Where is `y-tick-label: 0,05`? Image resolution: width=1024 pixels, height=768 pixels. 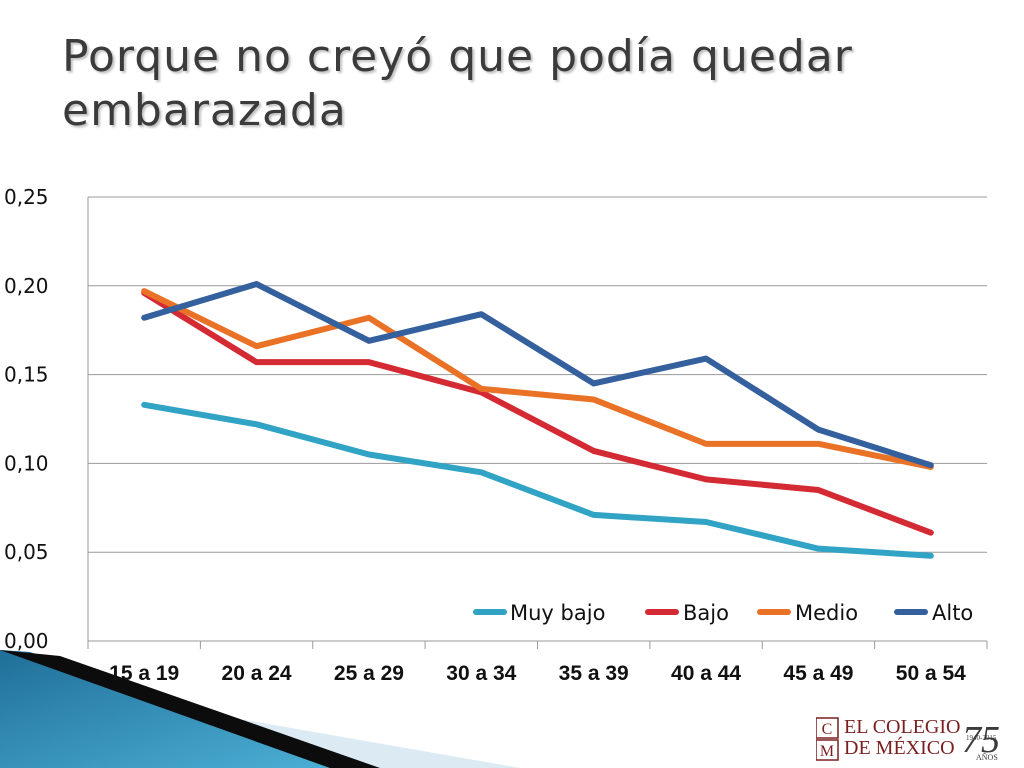 y-tick-label: 0,05 is located at coordinates (26, 552).